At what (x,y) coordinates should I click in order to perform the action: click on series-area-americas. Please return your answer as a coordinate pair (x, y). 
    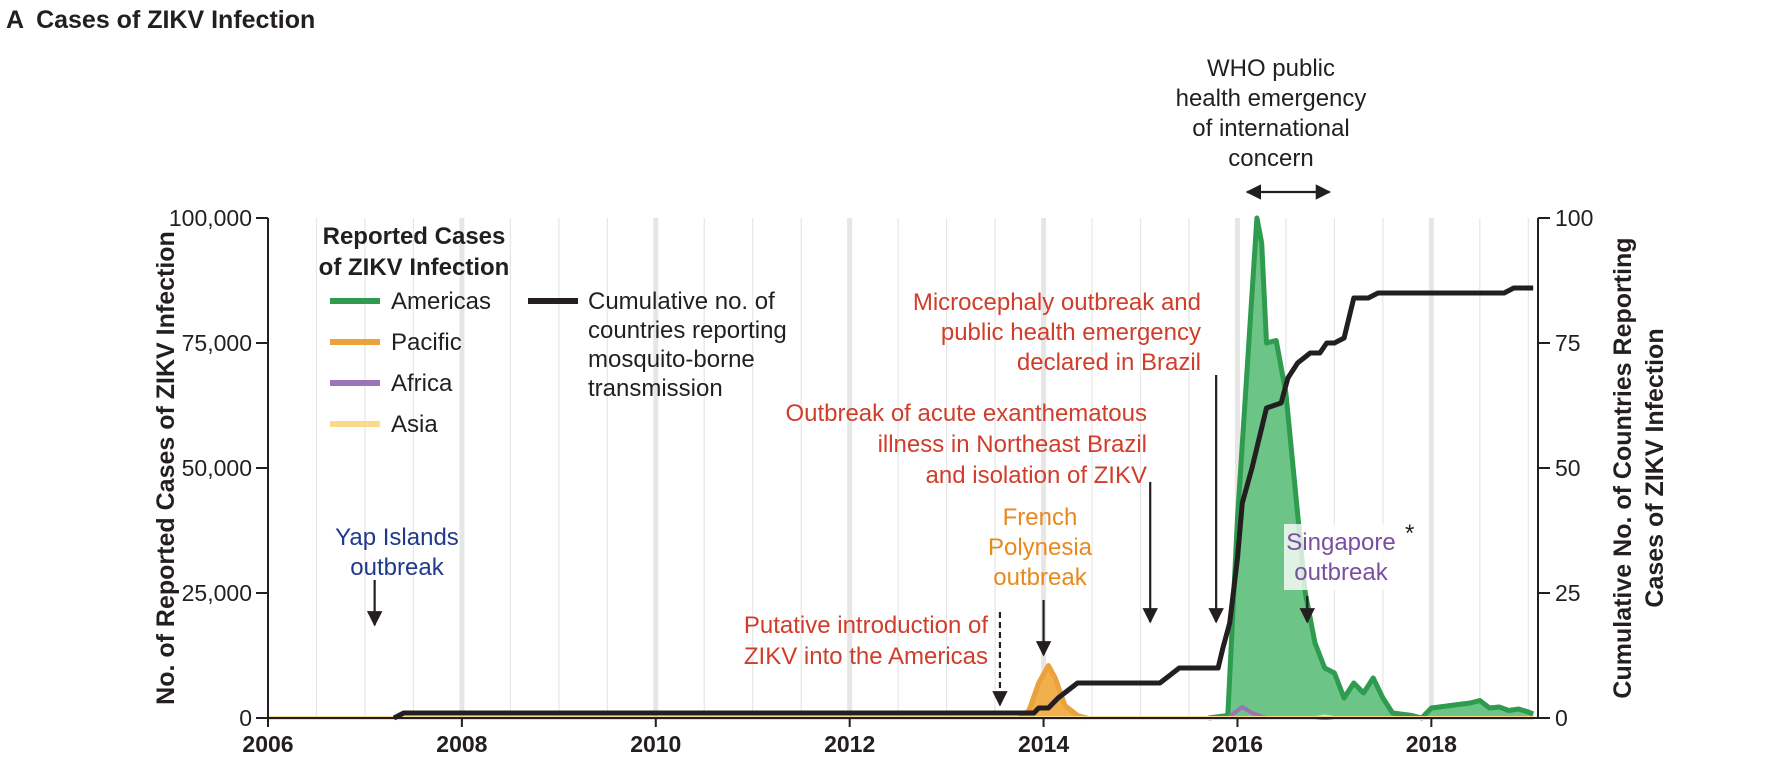
    Looking at the image, I should click on (1371, 468).